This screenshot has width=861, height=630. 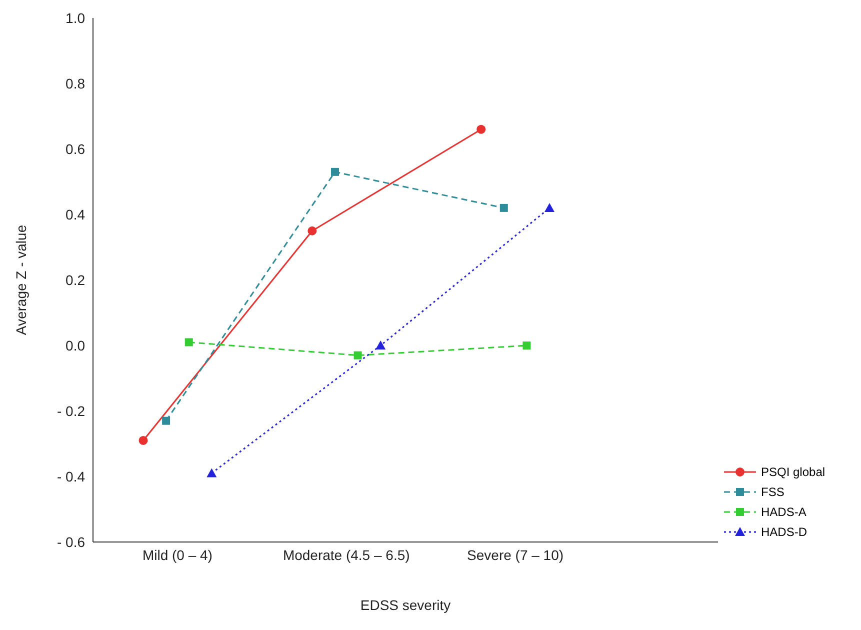 I want to click on y-tick-label: 0.4, so click(x=76, y=214).